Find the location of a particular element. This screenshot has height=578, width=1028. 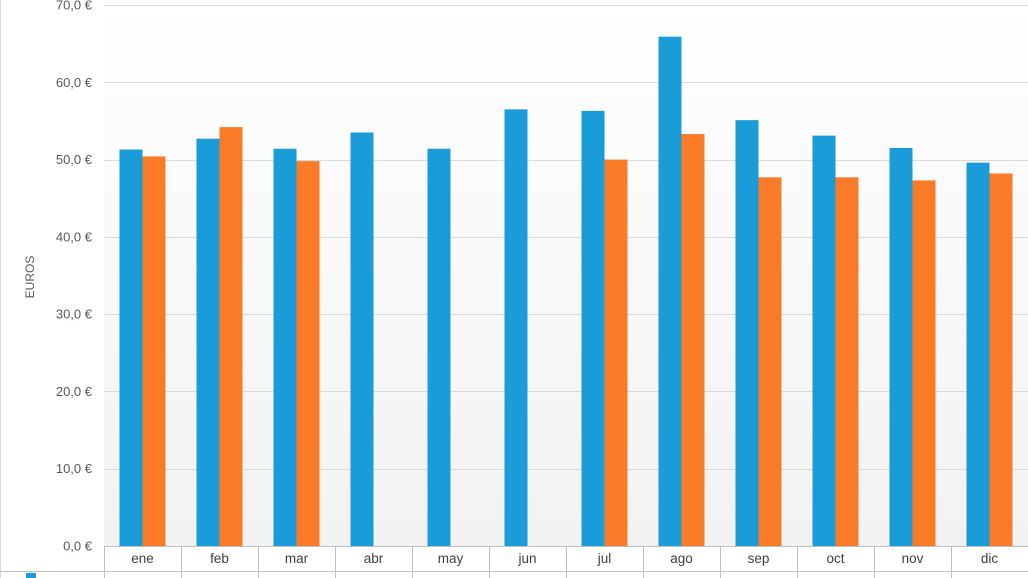

x-category-label: oct is located at coordinates (835, 558).